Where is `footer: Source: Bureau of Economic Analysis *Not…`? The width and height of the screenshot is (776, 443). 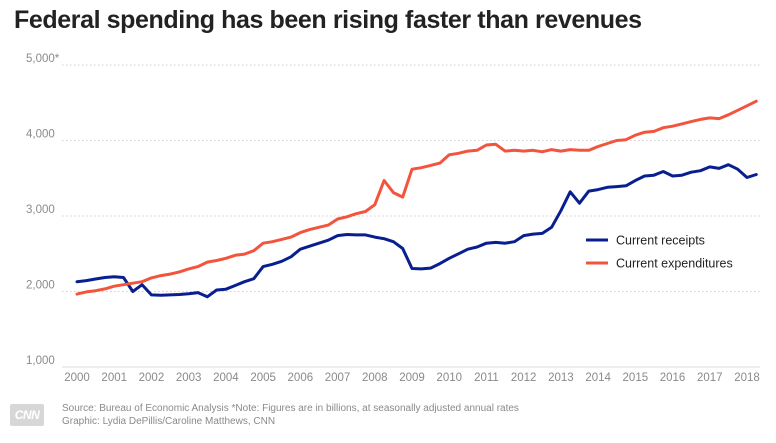 footer: Source: Bureau of Economic Analysis *Not… is located at coordinates (412, 415).